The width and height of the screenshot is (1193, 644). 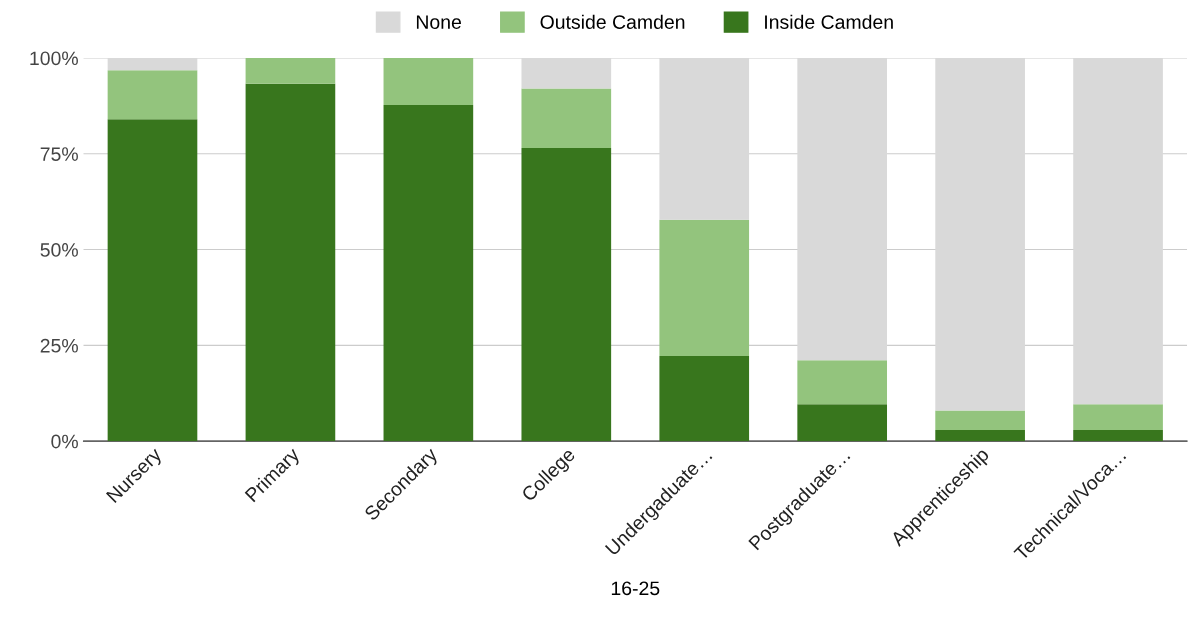 I want to click on y-tick-label: 50%, so click(x=59, y=250).